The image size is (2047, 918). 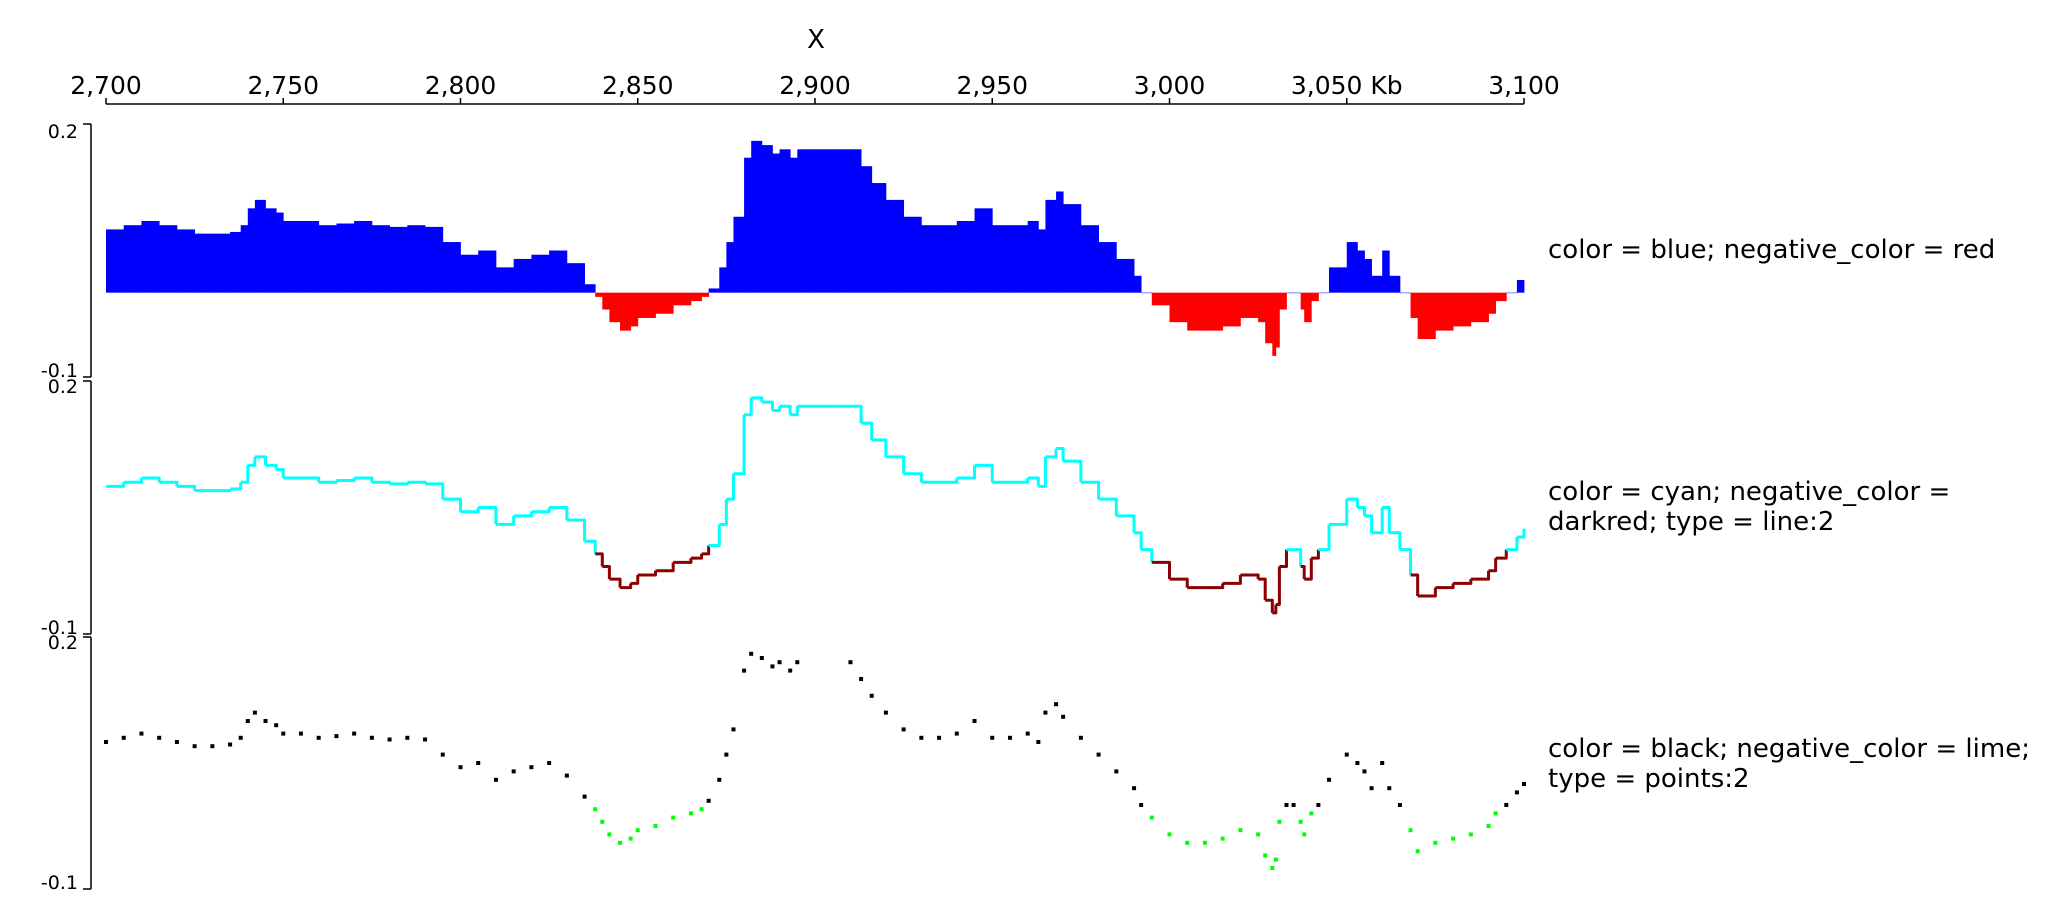 What do you see at coordinates (1649, 779) in the screenshot?
I see `track-3-label-line-2: type = points:2` at bounding box center [1649, 779].